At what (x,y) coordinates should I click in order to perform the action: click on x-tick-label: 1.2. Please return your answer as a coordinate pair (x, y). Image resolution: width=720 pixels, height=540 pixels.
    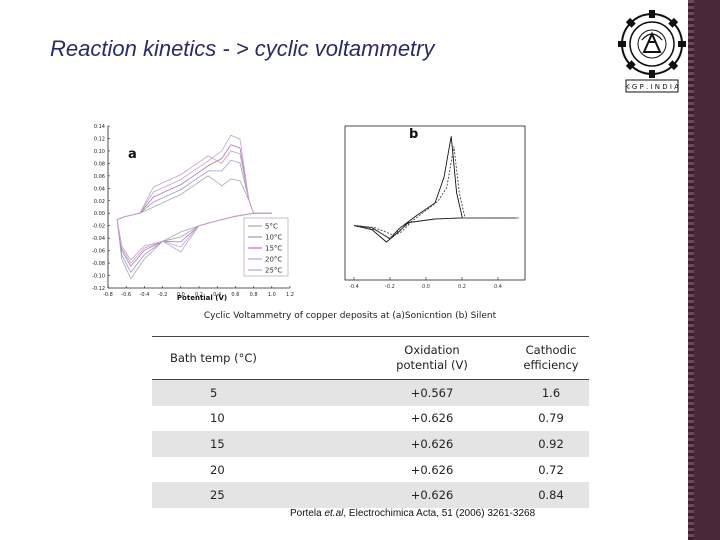
    Looking at the image, I should click on (290, 295).